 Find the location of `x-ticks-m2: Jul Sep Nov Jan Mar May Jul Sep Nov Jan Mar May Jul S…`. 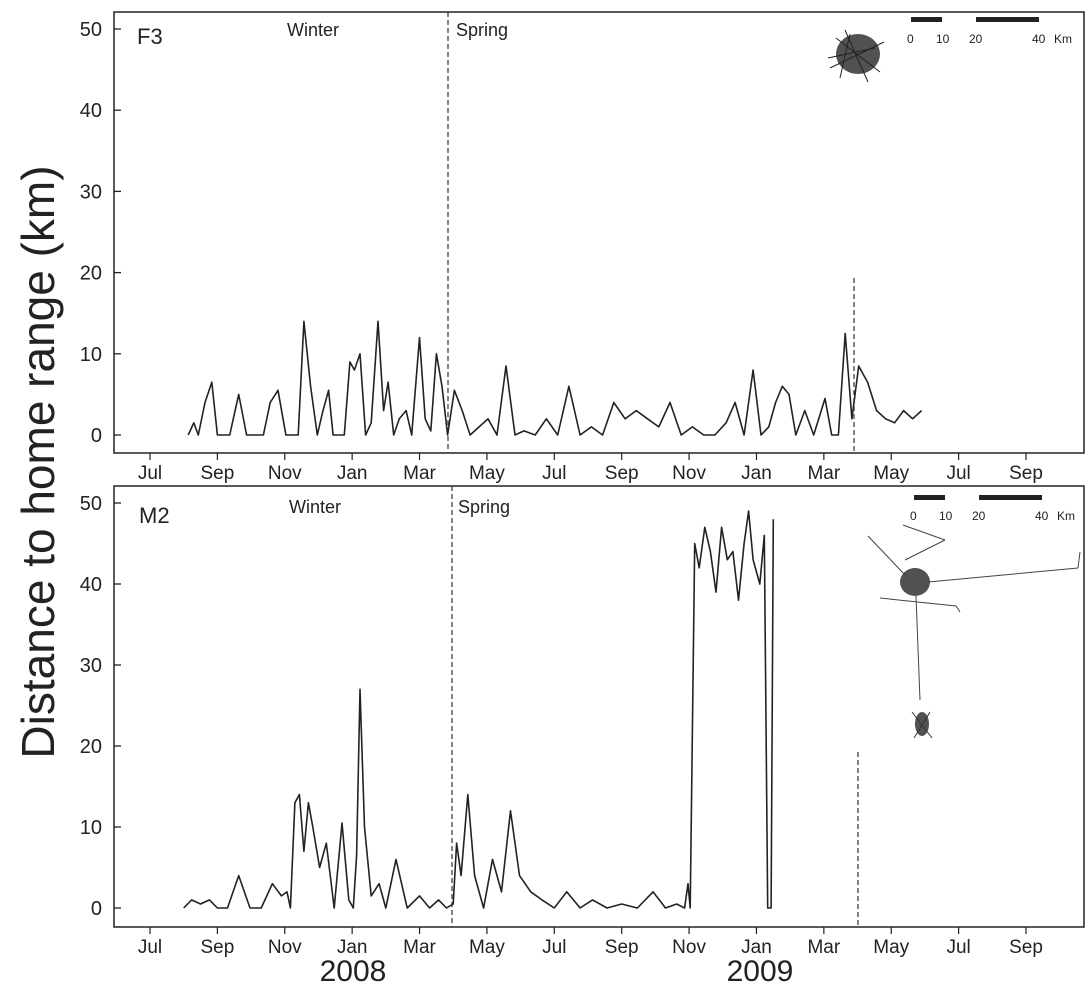

x-ticks-m2: Jul Sep Nov Jan Mar May Jul Sep Nov Jan Mar May Jul S… is located at coordinates (590, 942).